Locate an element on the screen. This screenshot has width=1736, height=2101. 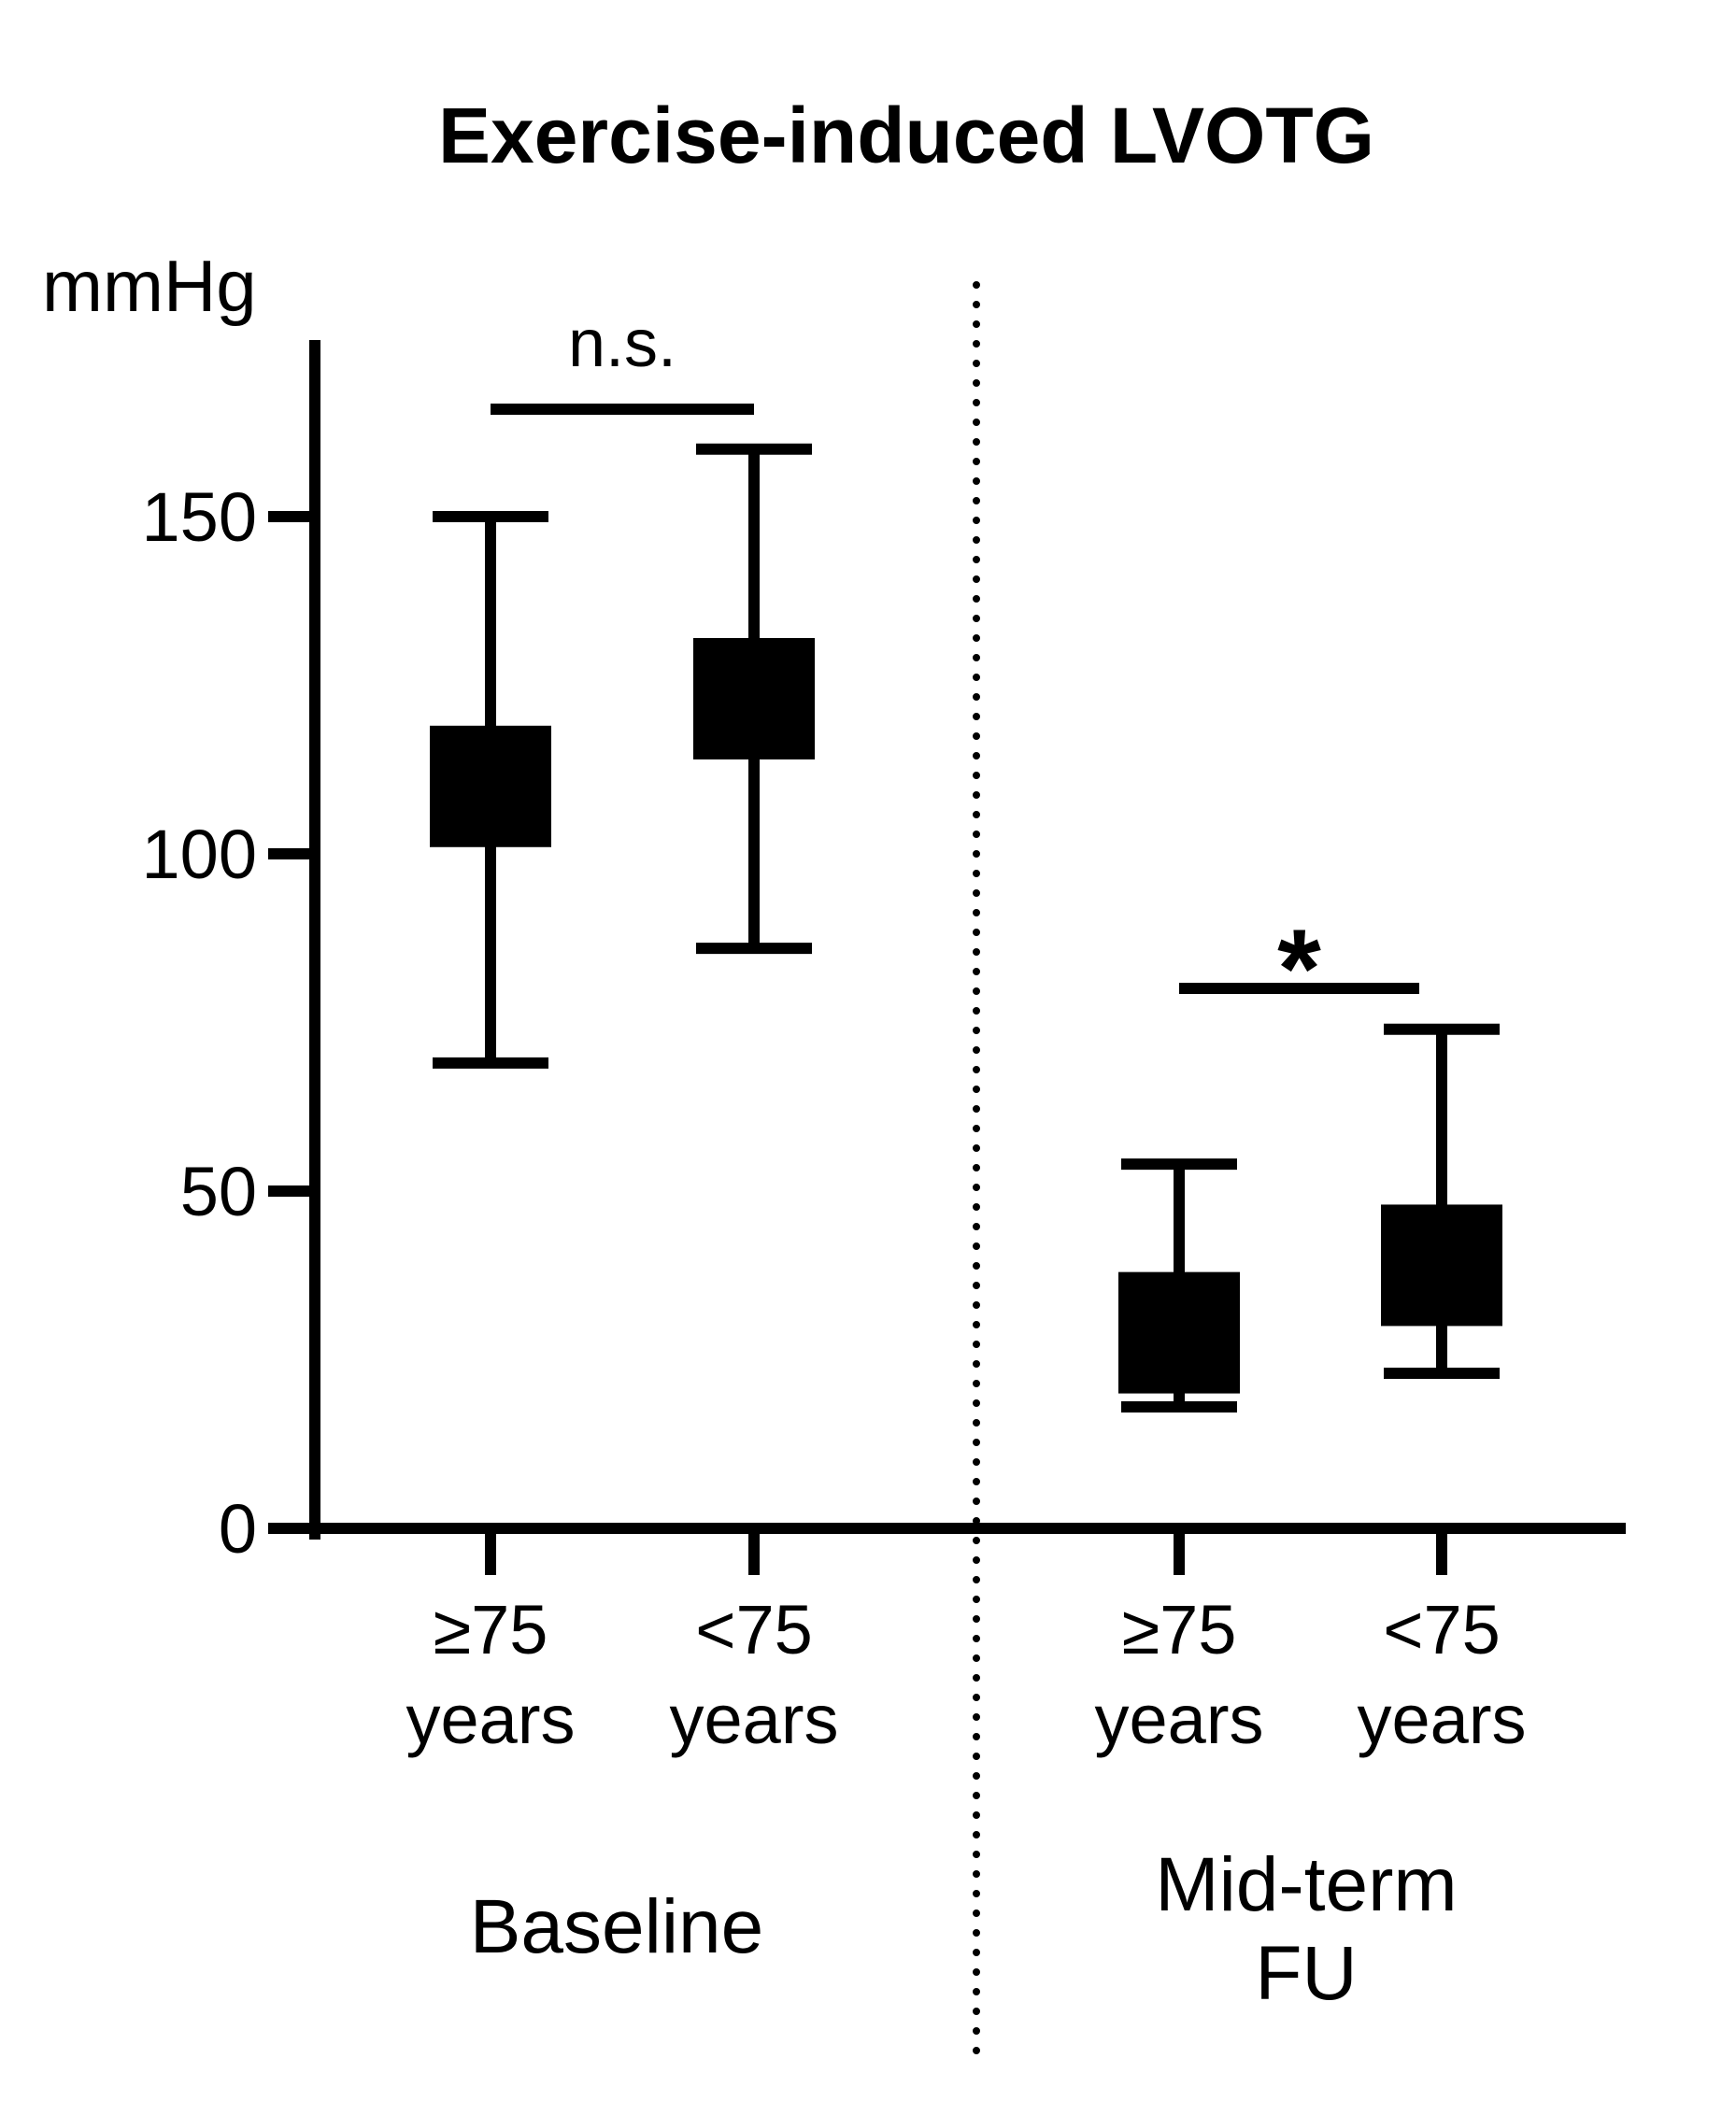
category-label-g1c2-line1: <75 is located at coordinates (754, 1629).